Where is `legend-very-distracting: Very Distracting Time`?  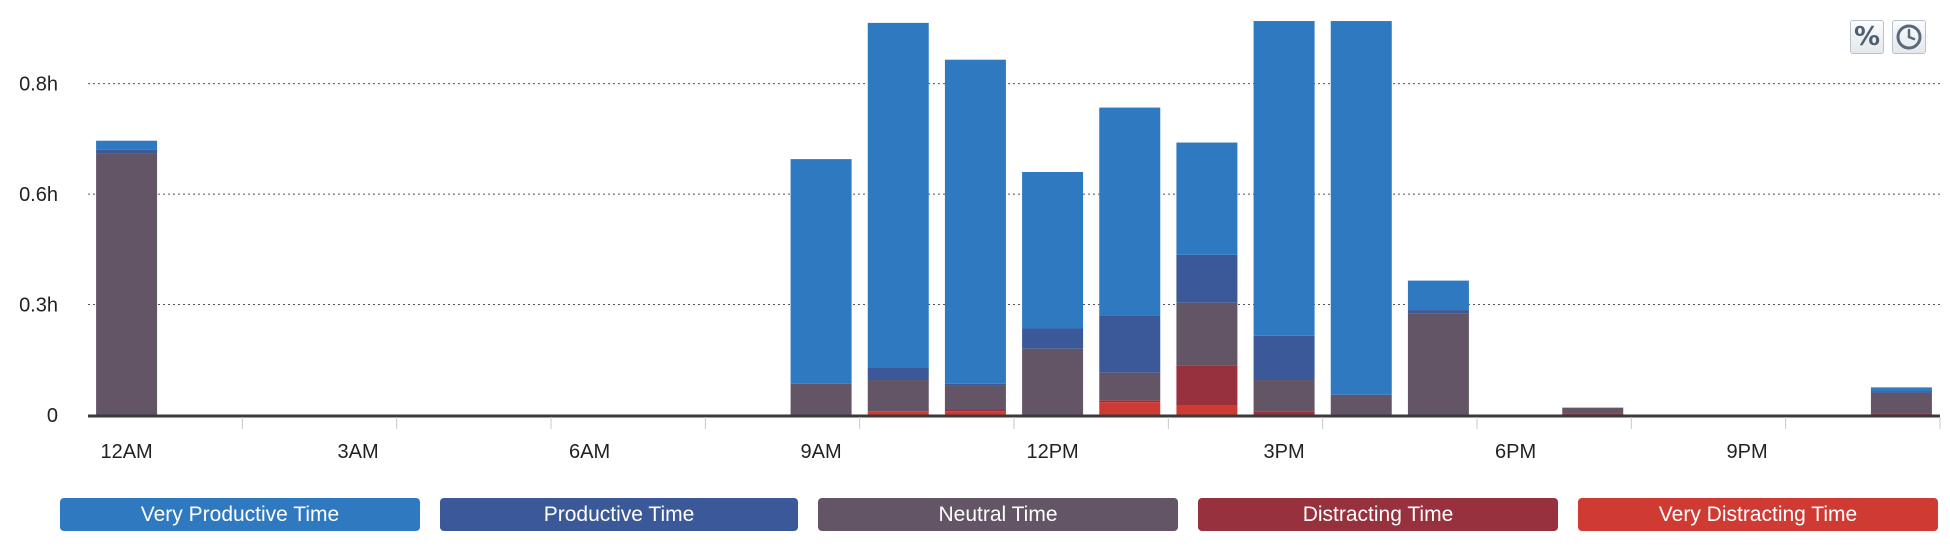
legend-very-distracting: Very Distracting Time is located at coordinates (1758, 514).